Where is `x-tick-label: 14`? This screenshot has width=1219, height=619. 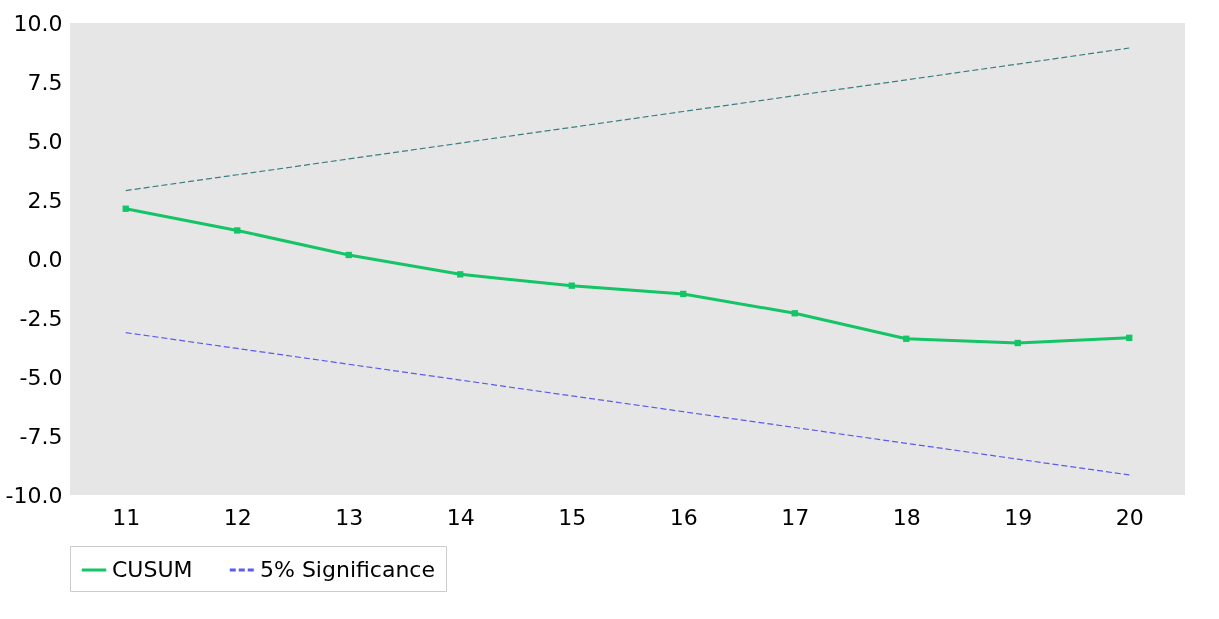
x-tick-label: 14 is located at coordinates (460, 517).